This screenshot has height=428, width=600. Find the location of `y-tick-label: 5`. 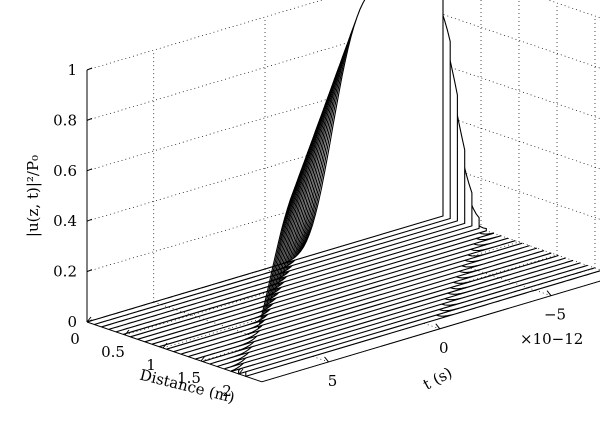

y-tick-label: 5 is located at coordinates (333, 381).